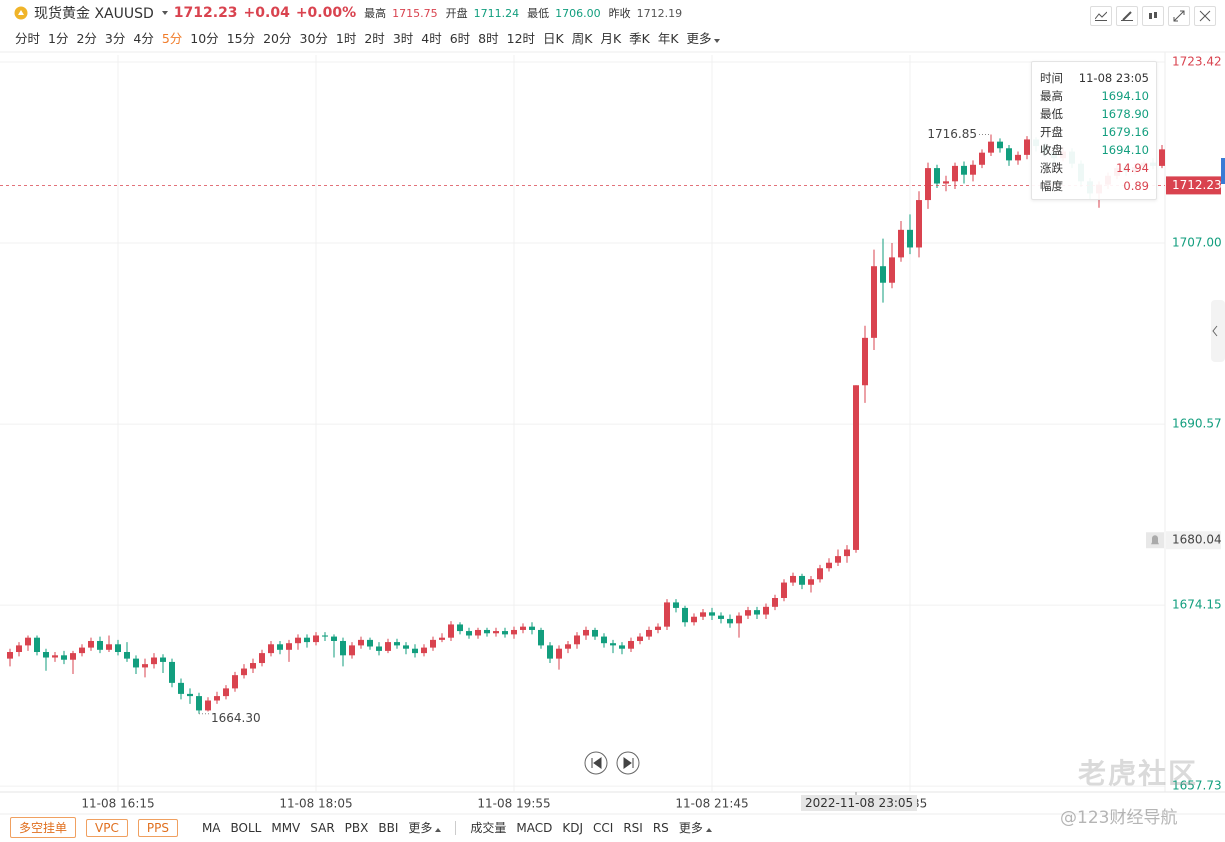  What do you see at coordinates (388, 827) in the screenshot?
I see `indicator: BBI` at bounding box center [388, 827].